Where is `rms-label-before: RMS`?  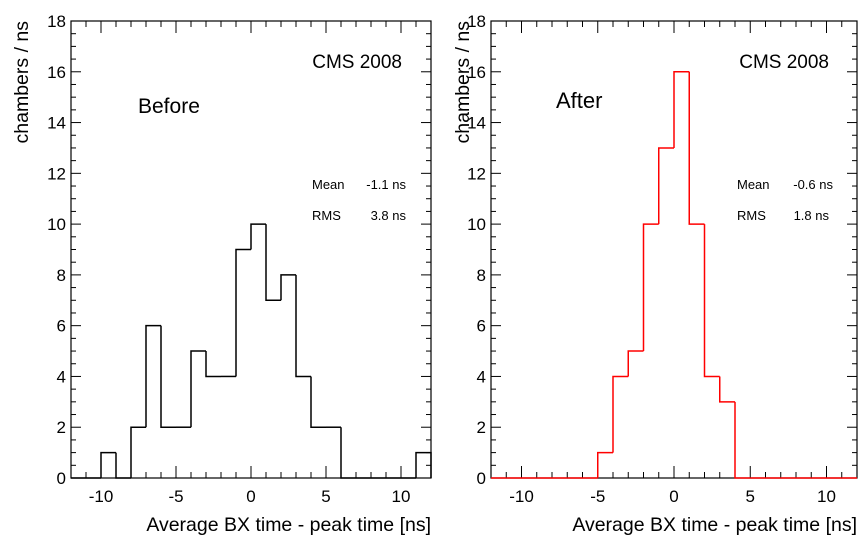
rms-label-before: RMS is located at coordinates (326, 215).